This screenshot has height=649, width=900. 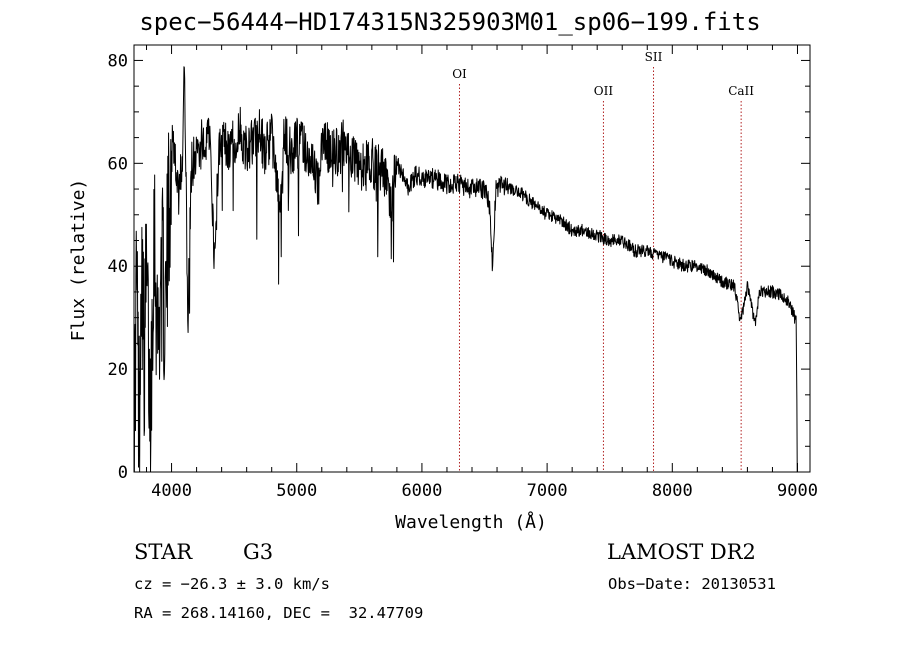 What do you see at coordinates (118, 164) in the screenshot?
I see `y-tick-label: 60` at bounding box center [118, 164].